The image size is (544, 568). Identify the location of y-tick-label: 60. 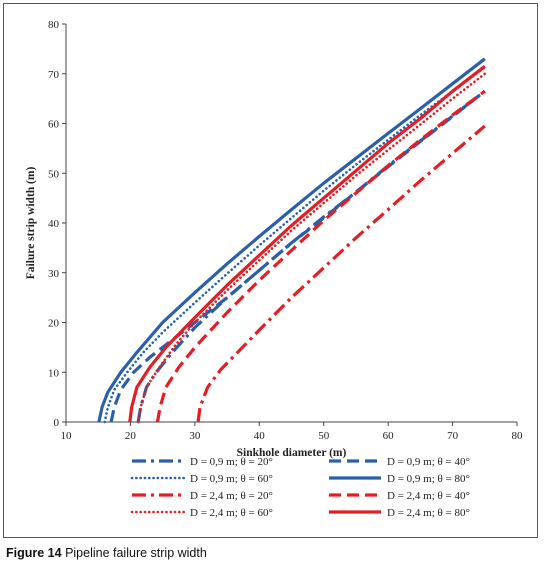
(54, 125).